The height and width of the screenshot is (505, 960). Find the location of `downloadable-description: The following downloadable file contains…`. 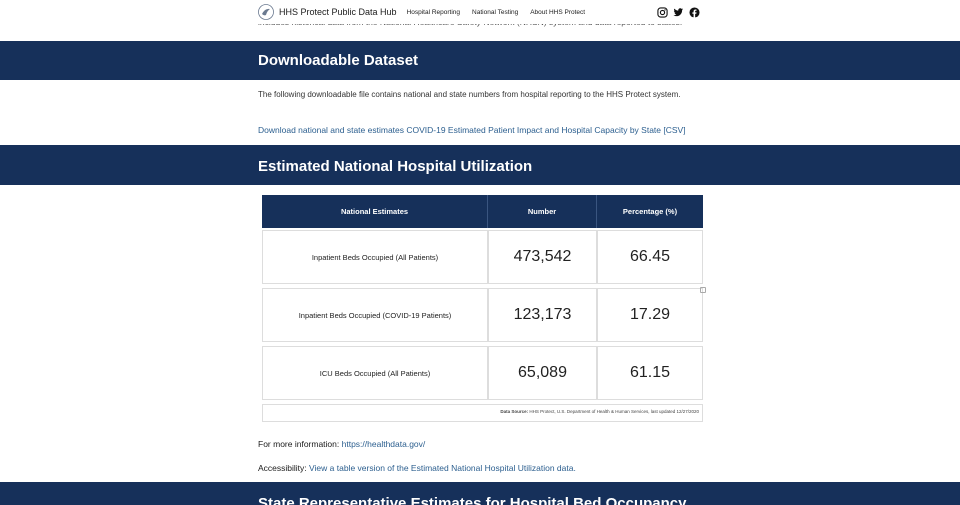

downloadable-description: The following downloadable file contains… is located at coordinates (469, 94).